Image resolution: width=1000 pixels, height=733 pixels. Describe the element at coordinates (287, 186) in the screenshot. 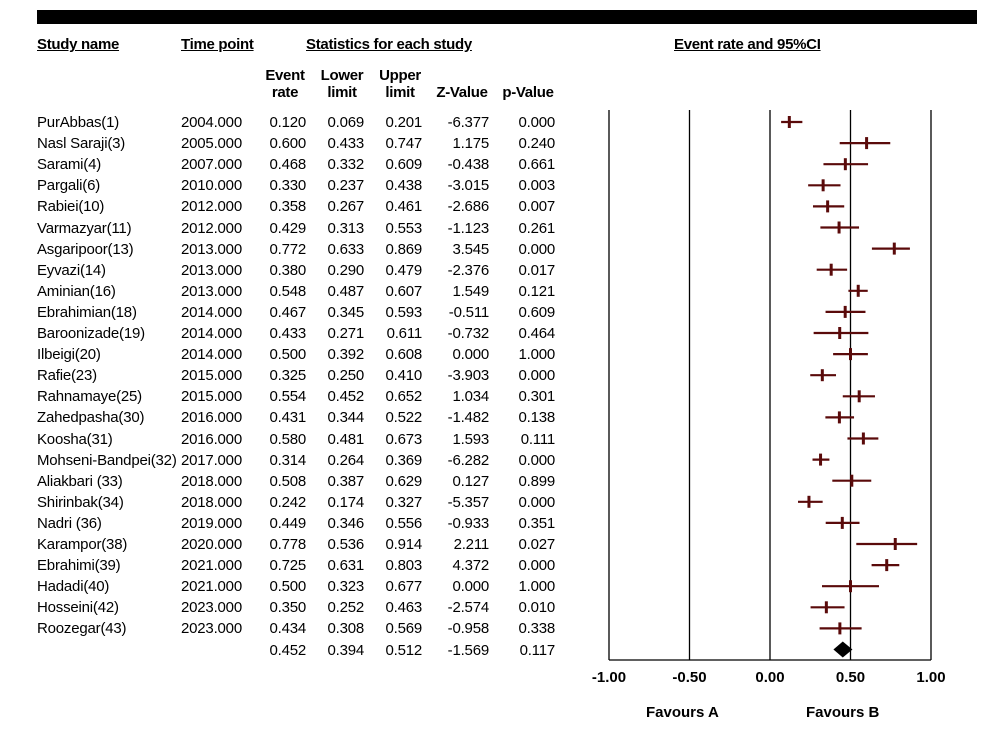

I see `study-rate: 0.330` at that location.